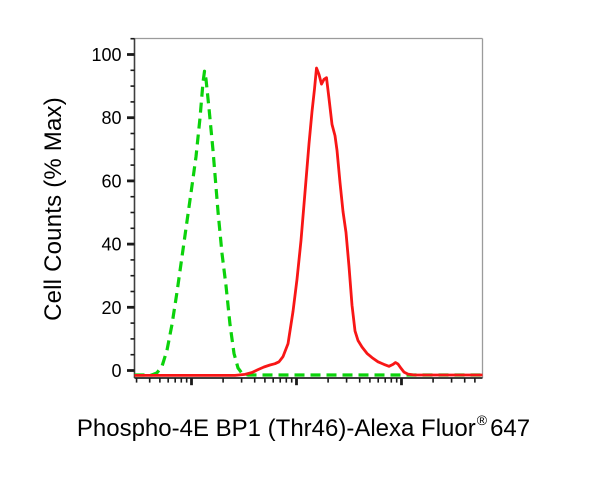  I want to click on x-axis-ticks, so click(305, 382).